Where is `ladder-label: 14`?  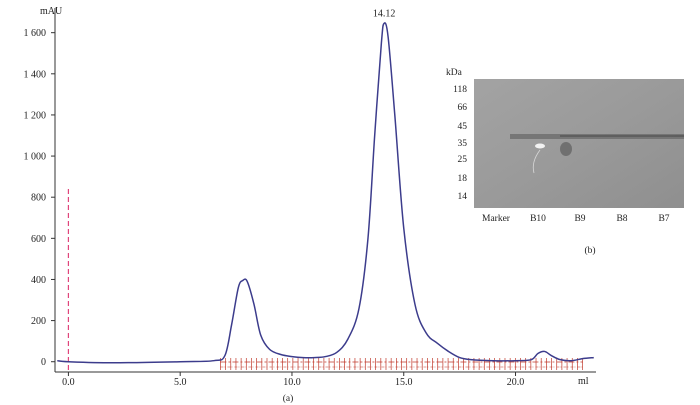 ladder-label: 14 is located at coordinates (463, 197).